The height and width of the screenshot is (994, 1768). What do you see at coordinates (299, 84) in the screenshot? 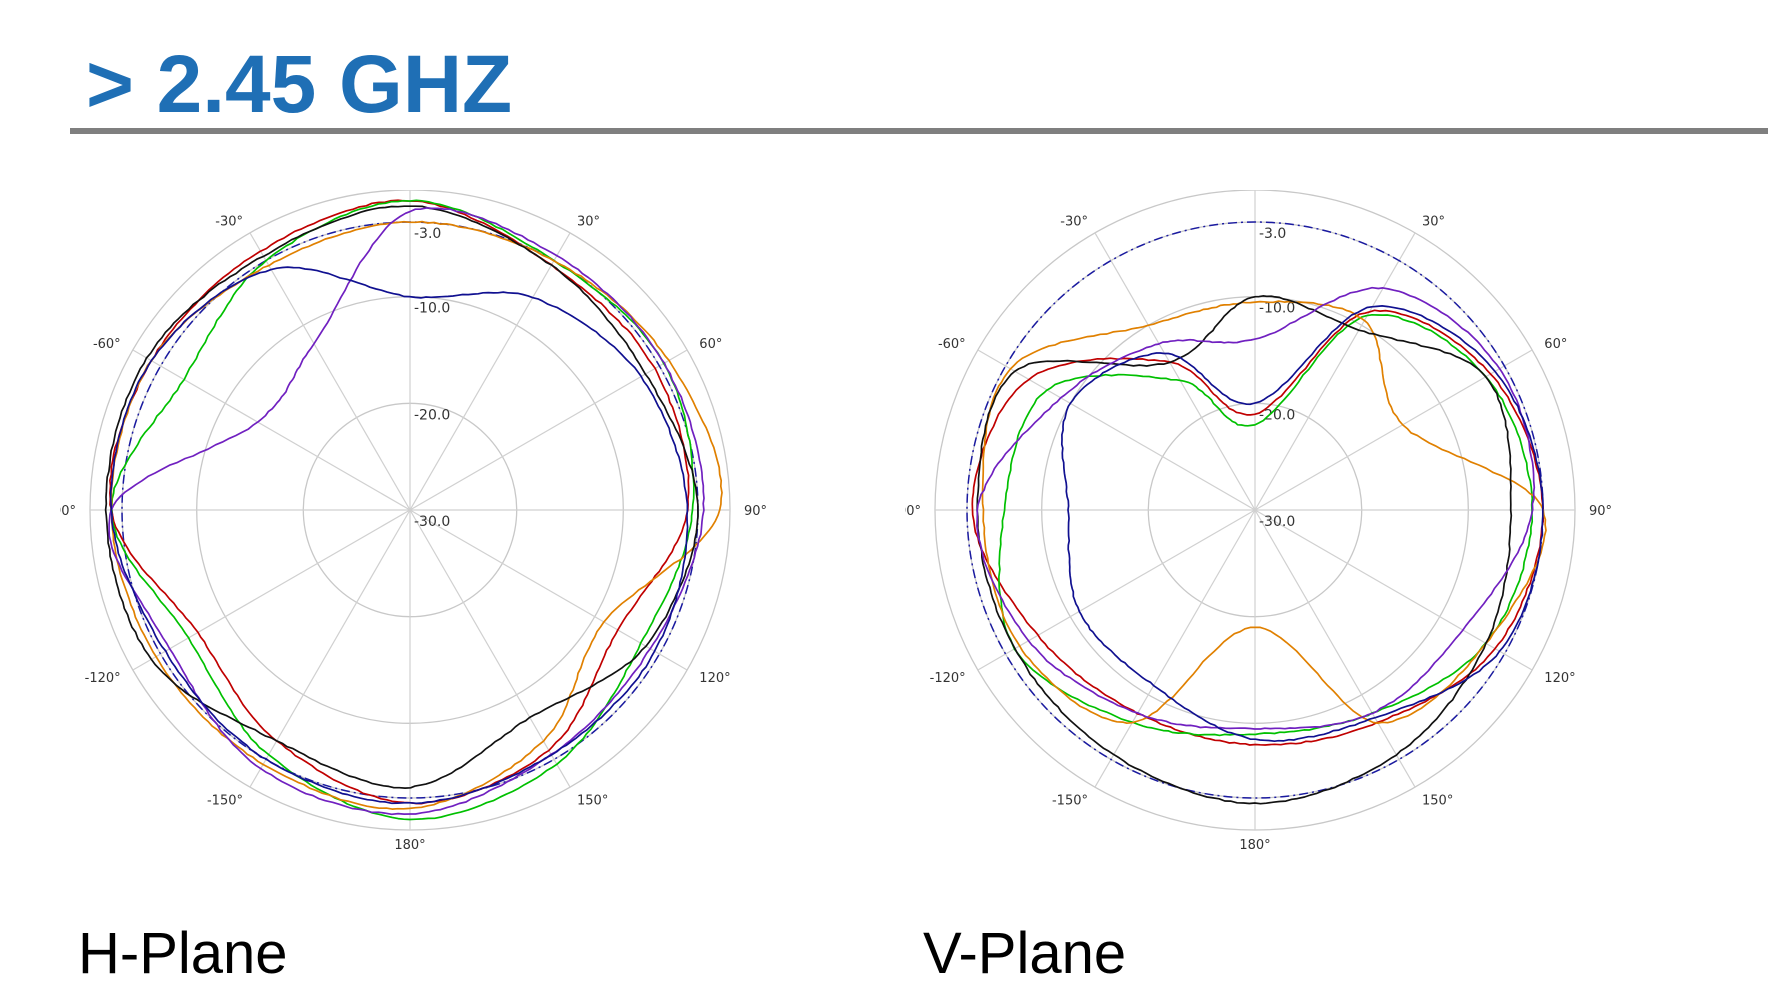
I see `page-title: > 2.45 GHZ` at bounding box center [299, 84].